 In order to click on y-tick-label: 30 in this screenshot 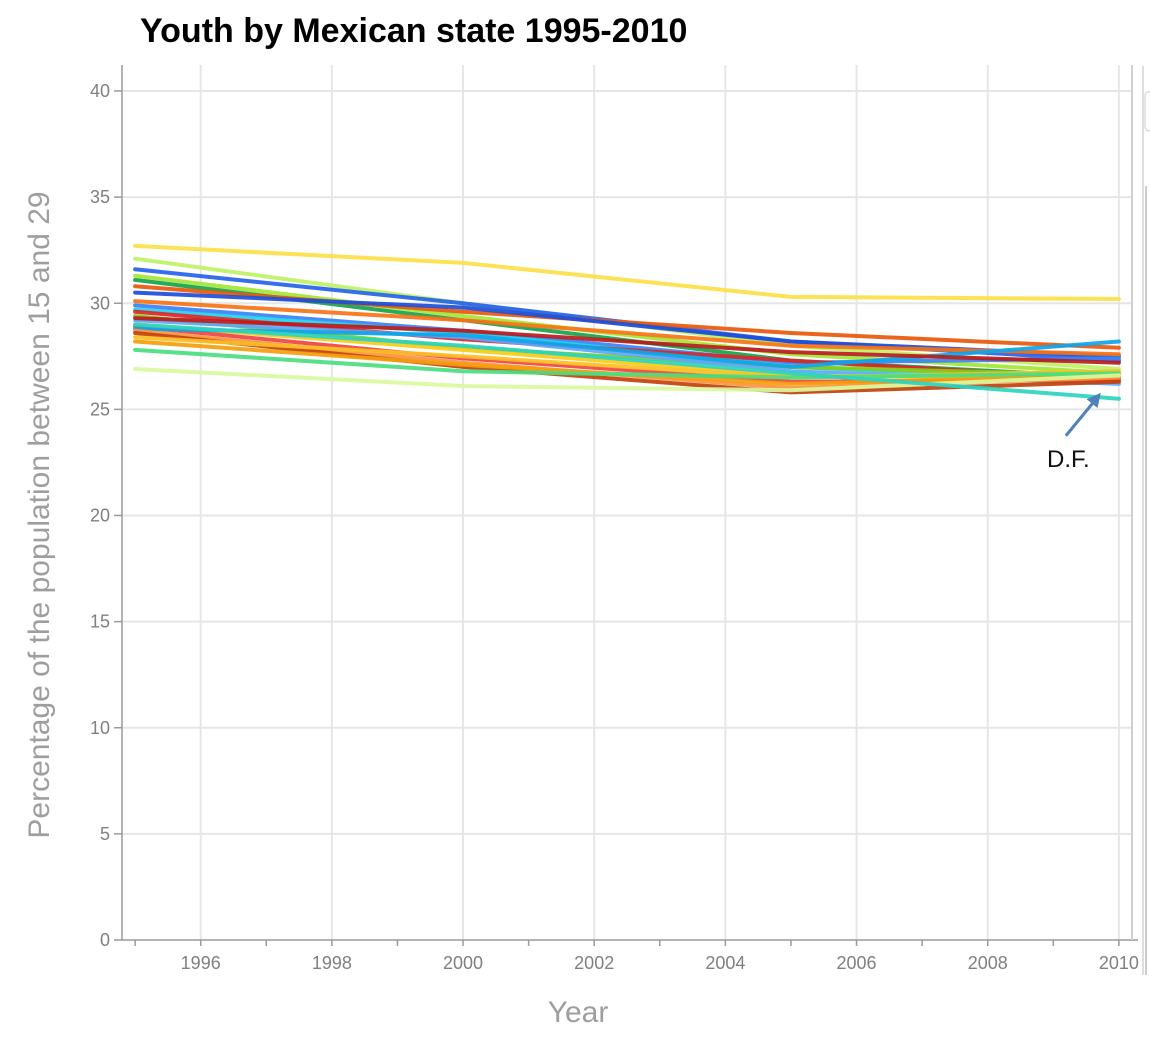, I will do `click(100, 303)`.